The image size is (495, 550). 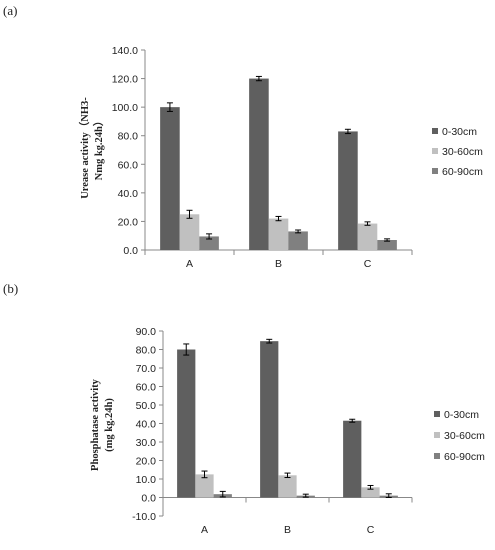 I want to click on bar-60-90cm-B, so click(x=298, y=240).